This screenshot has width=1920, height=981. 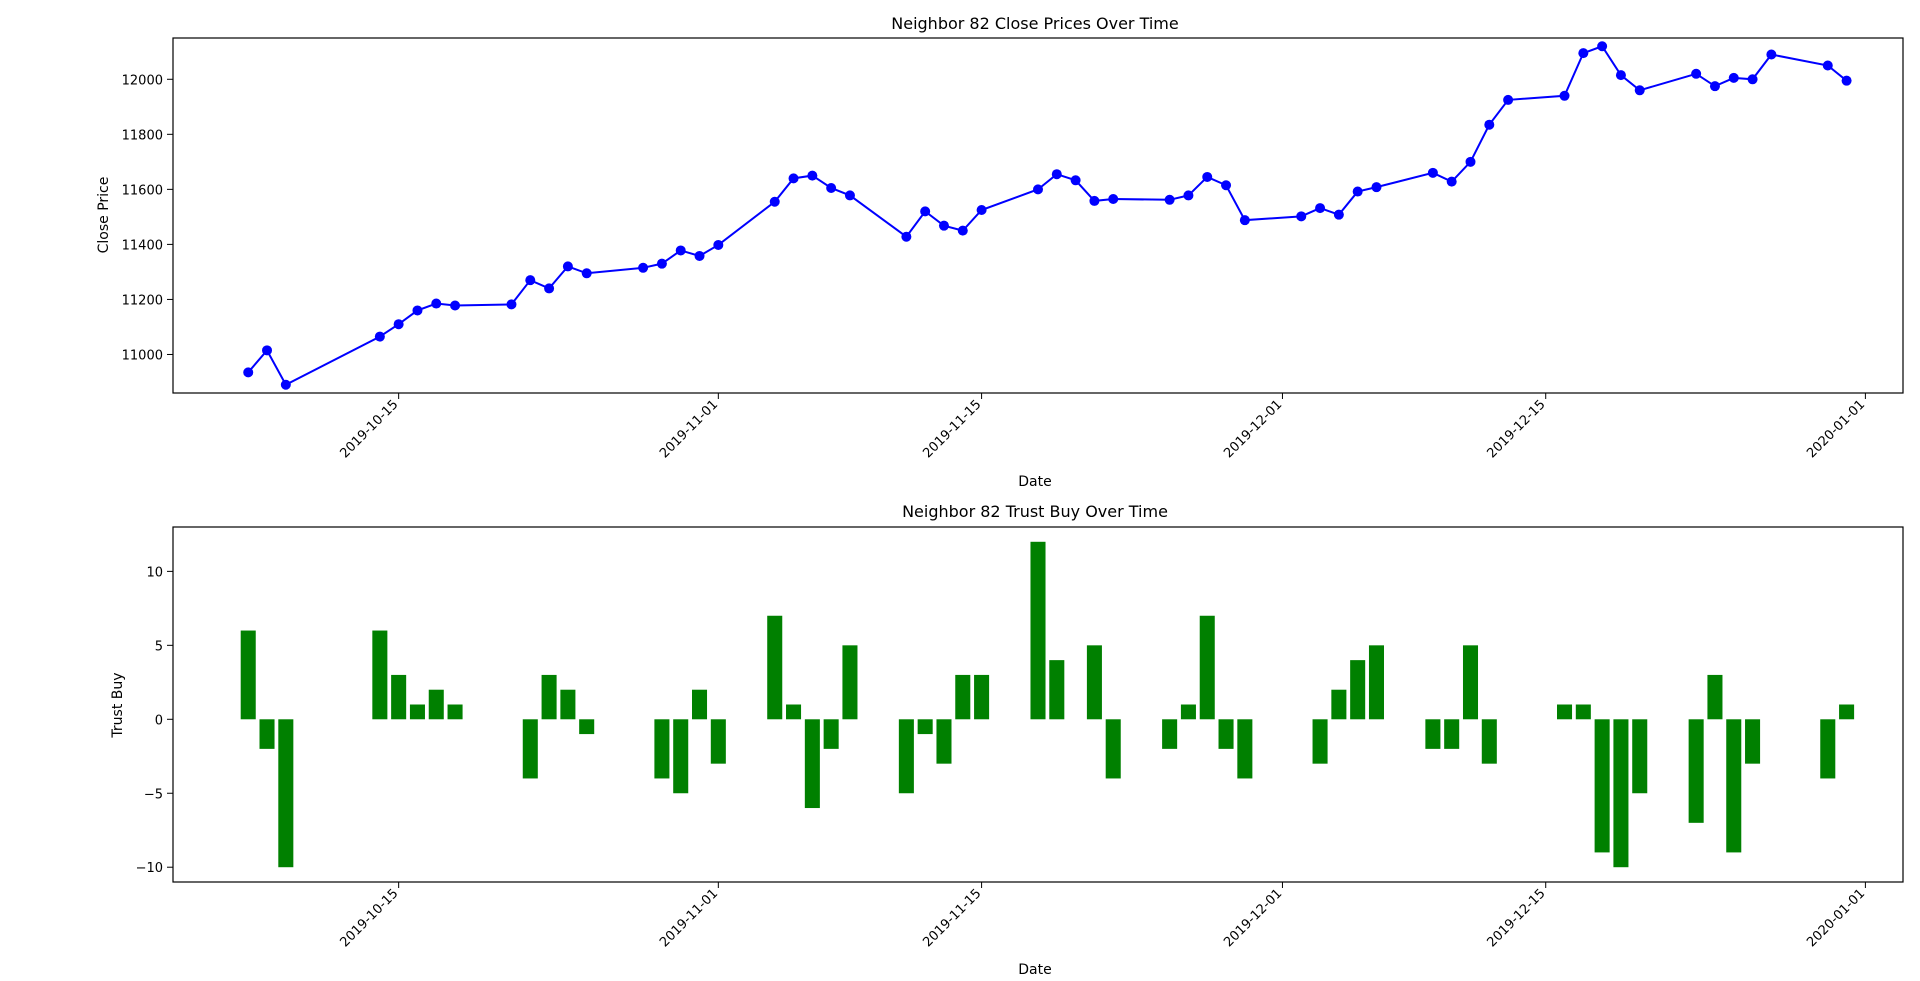 I want to click on x-tick-label: 2019-12-01, so click(x=1253, y=918).